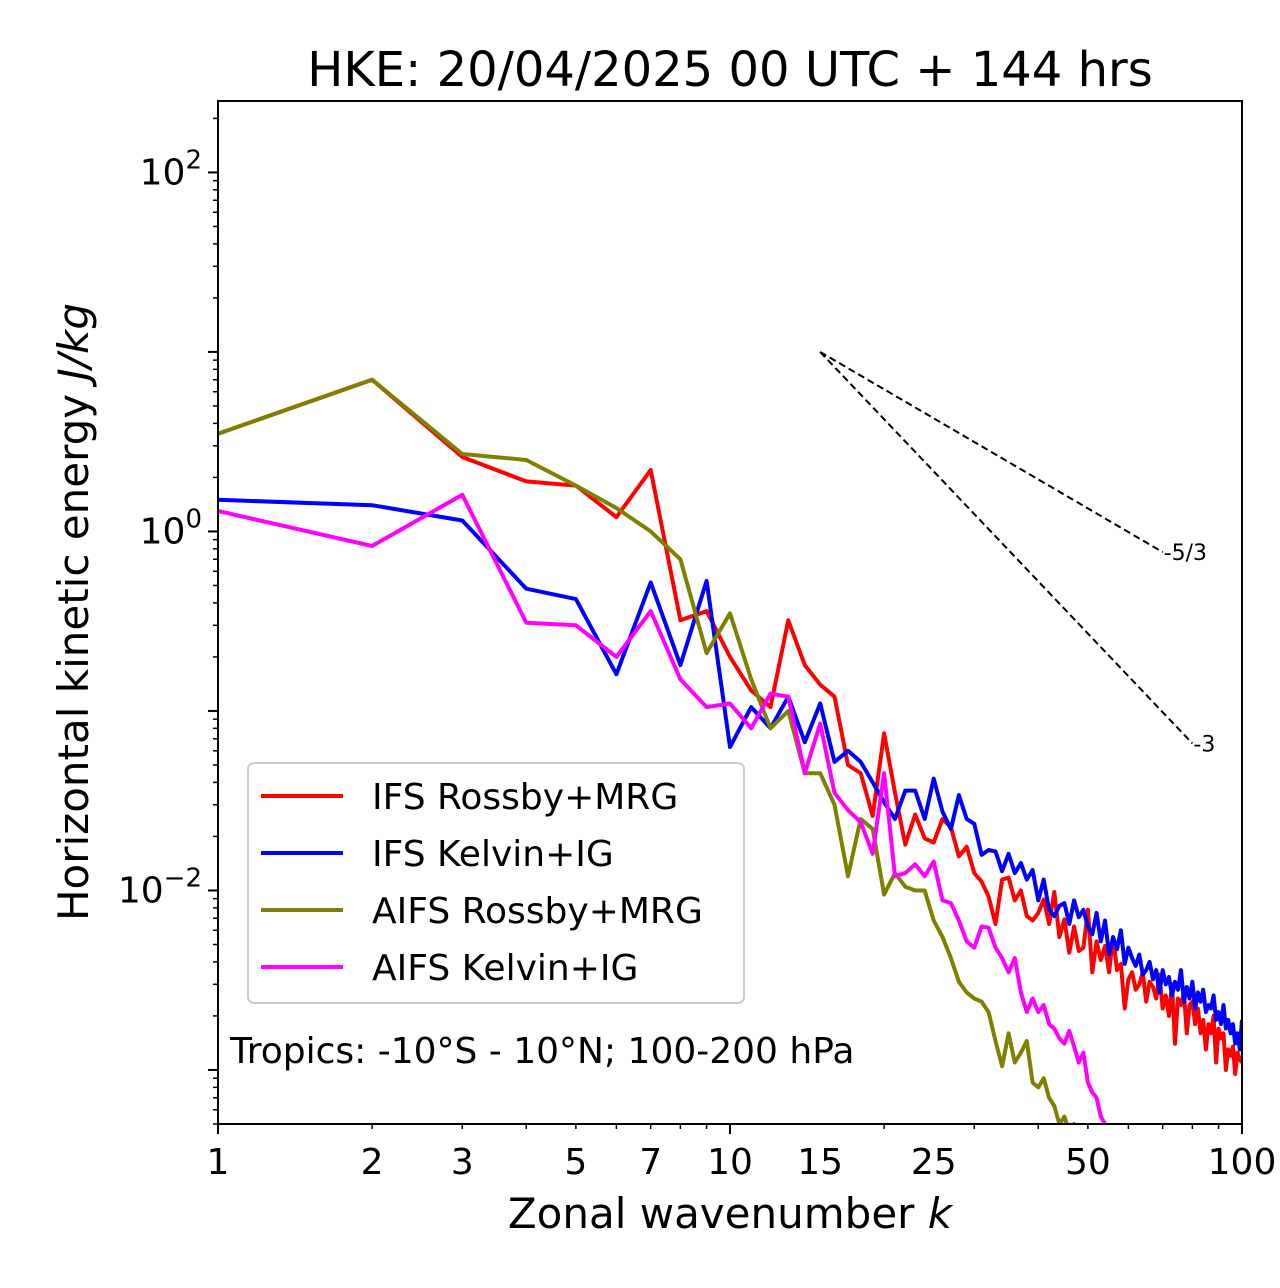 Image resolution: width=1280 pixels, height=1288 pixels. I want to click on legend-label-4: AIFS Kelvin+IG, so click(505, 968).